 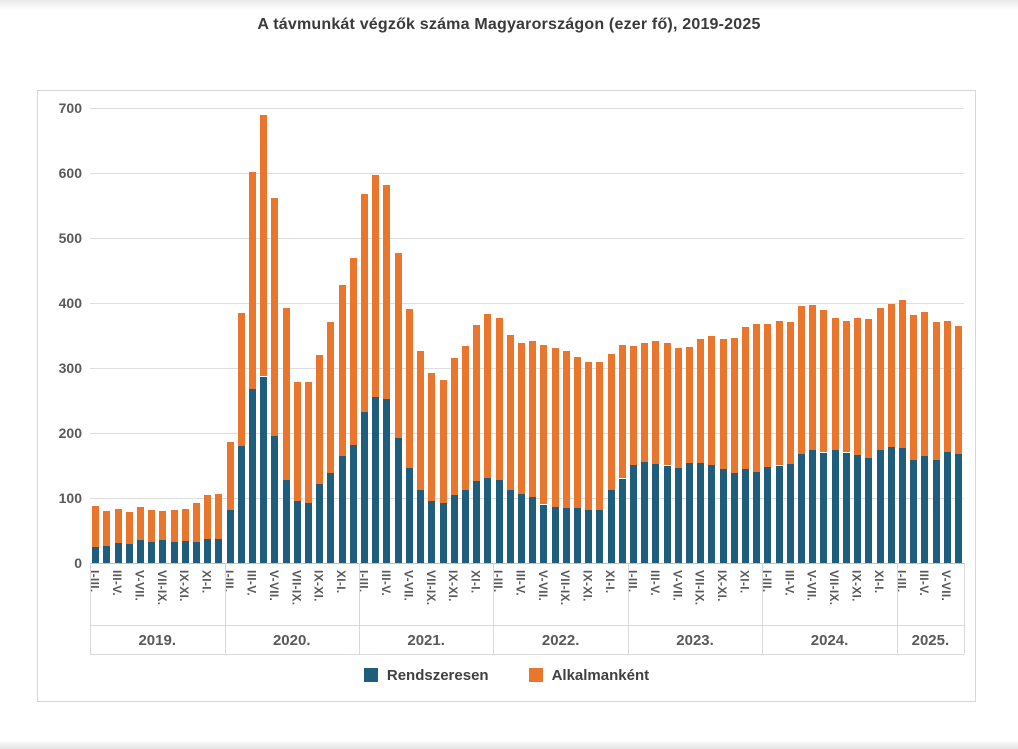 What do you see at coordinates (811, 586) in the screenshot?
I see `x-tick-label: V-VII.` at bounding box center [811, 586].